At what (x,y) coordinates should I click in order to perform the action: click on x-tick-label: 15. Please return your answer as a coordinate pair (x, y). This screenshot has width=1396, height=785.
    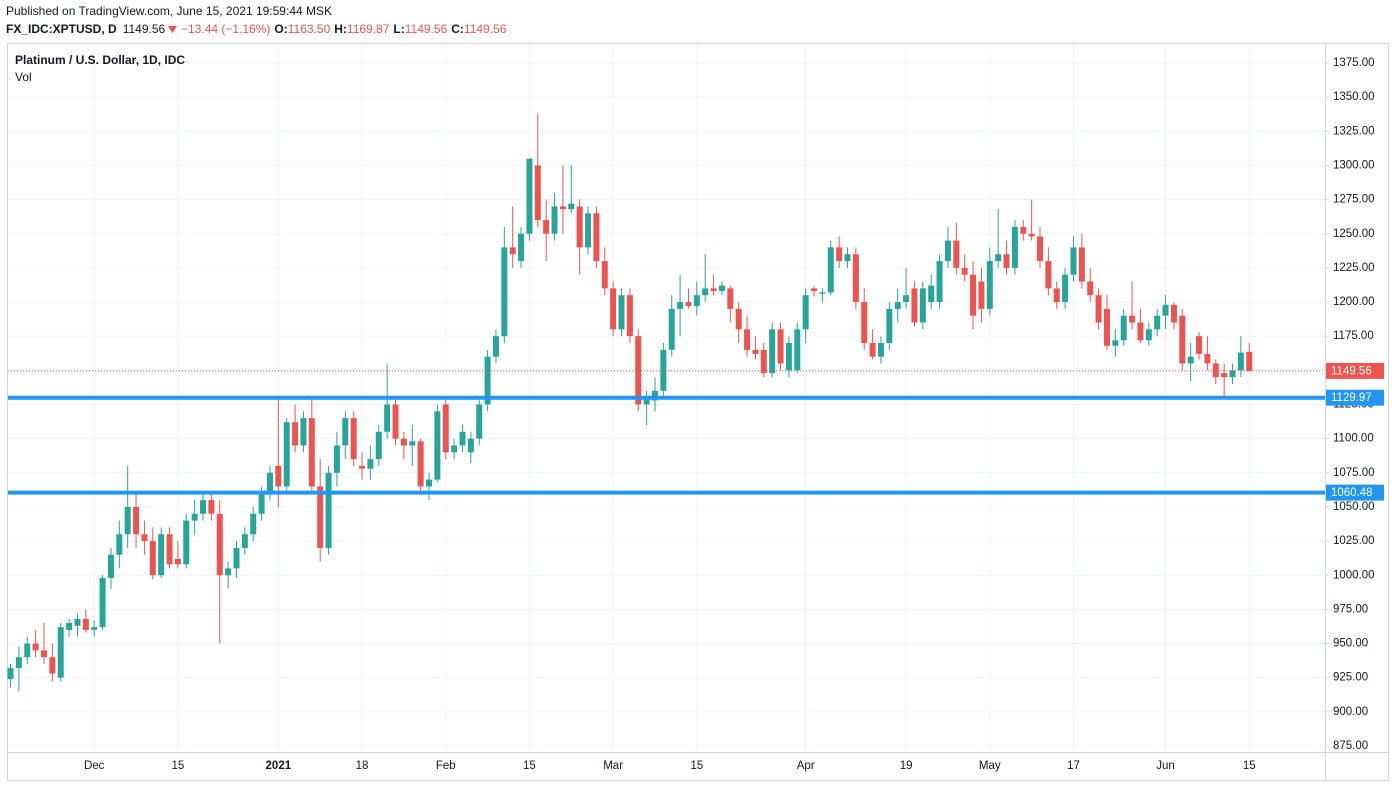
    Looking at the image, I should click on (529, 766).